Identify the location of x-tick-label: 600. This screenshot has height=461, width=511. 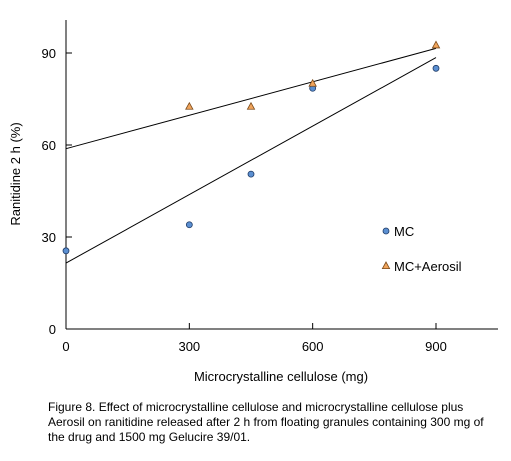
(313, 346).